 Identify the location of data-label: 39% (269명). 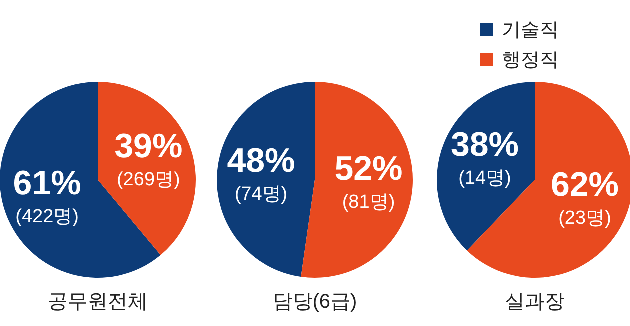
(148, 159).